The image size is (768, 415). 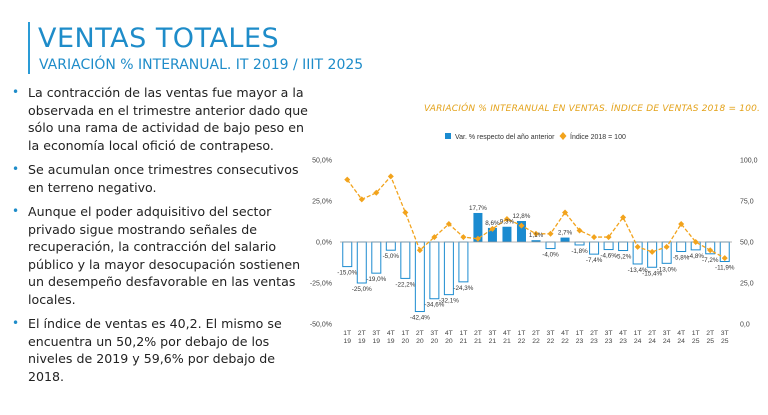 What do you see at coordinates (29, 48) in the screenshot?
I see `title-accent-bar` at bounding box center [29, 48].